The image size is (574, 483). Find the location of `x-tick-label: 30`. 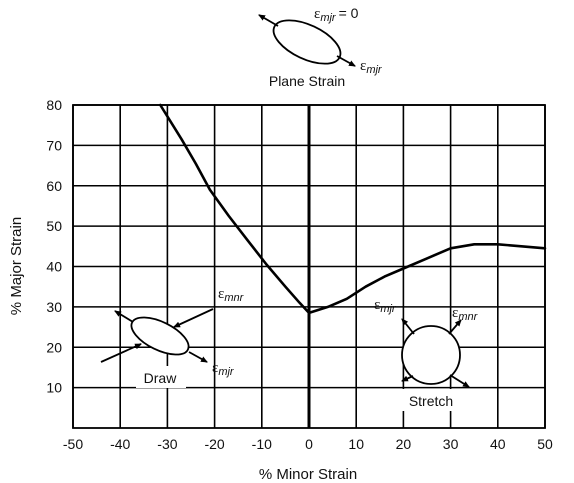

x-tick-label: 30 is located at coordinates (451, 444).